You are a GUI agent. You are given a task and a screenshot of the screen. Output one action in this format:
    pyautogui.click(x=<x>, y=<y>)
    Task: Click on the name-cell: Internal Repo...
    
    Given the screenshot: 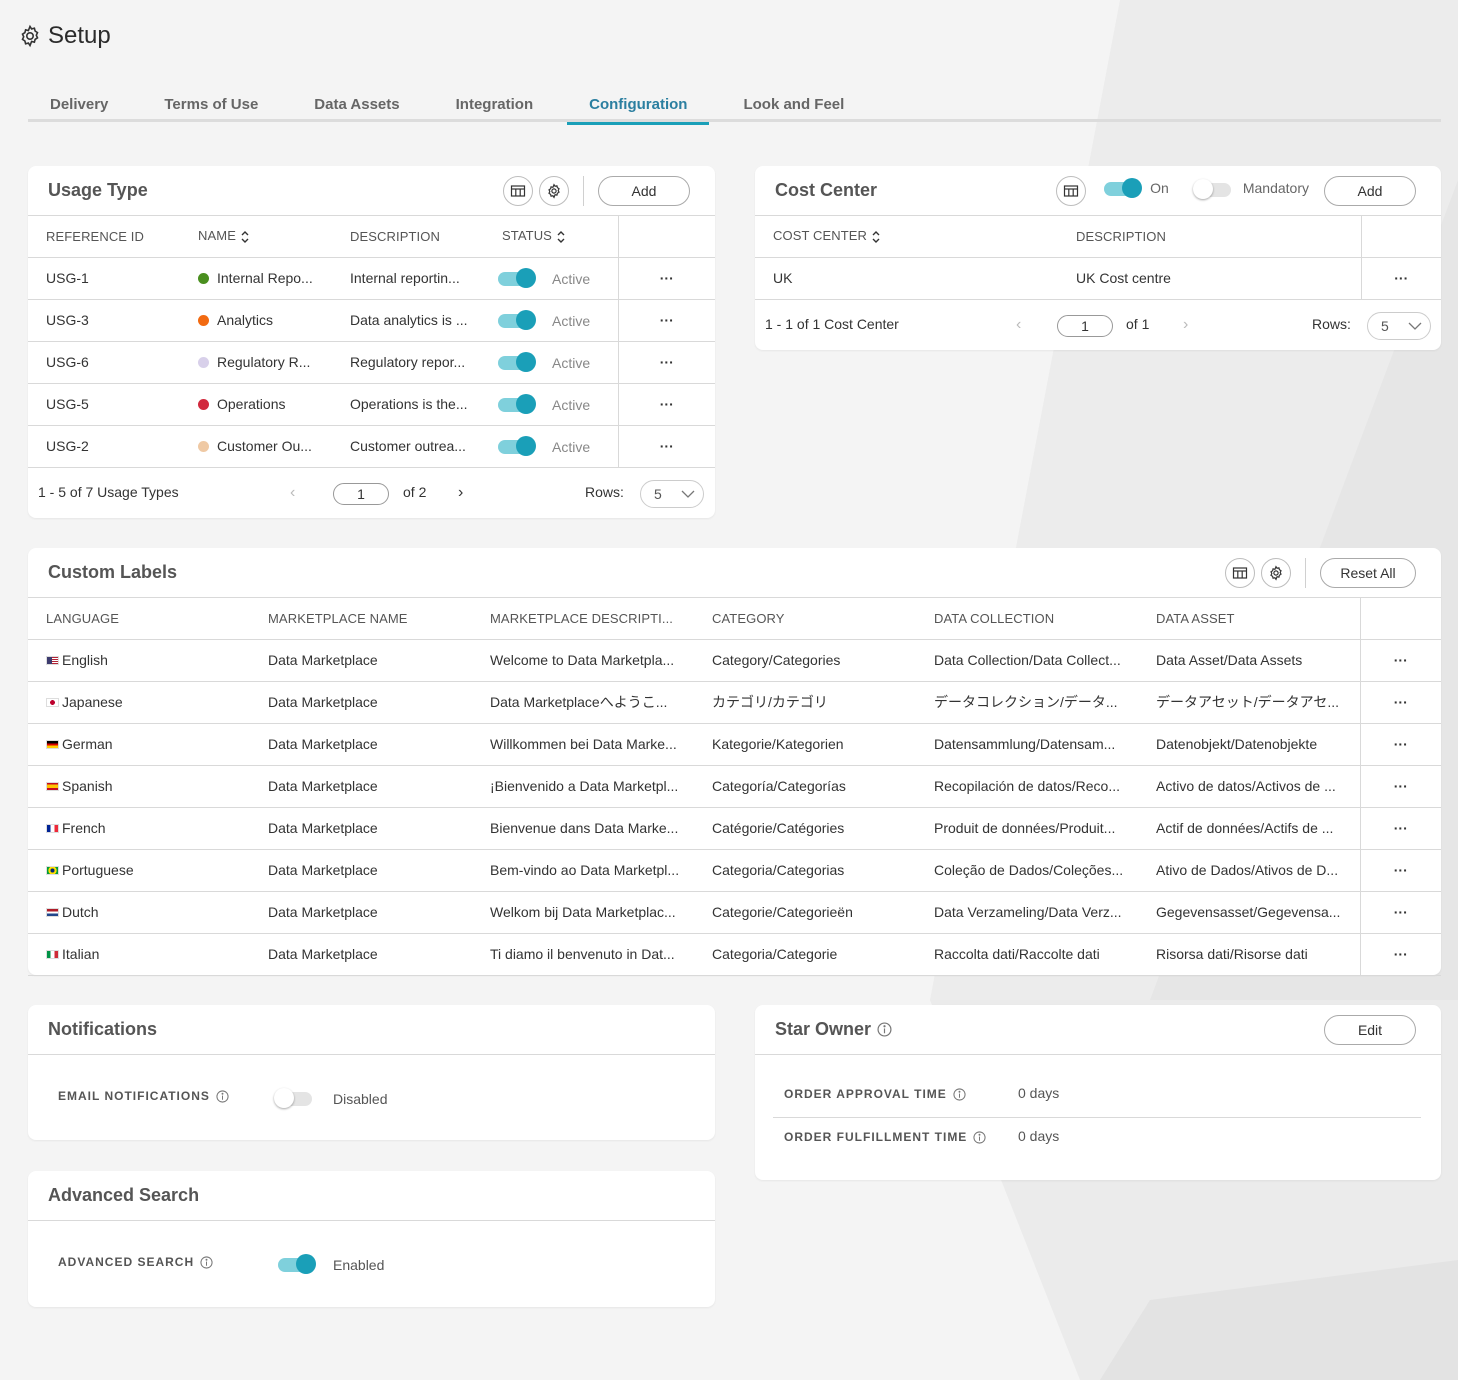 What is the action you would take?
    pyautogui.click(x=256, y=278)
    